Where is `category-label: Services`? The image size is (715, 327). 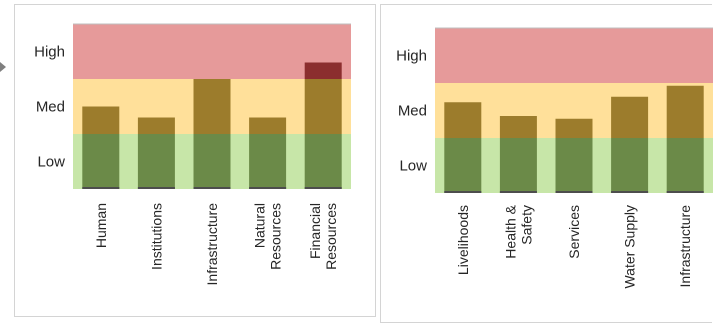 category-label: Services is located at coordinates (574, 232).